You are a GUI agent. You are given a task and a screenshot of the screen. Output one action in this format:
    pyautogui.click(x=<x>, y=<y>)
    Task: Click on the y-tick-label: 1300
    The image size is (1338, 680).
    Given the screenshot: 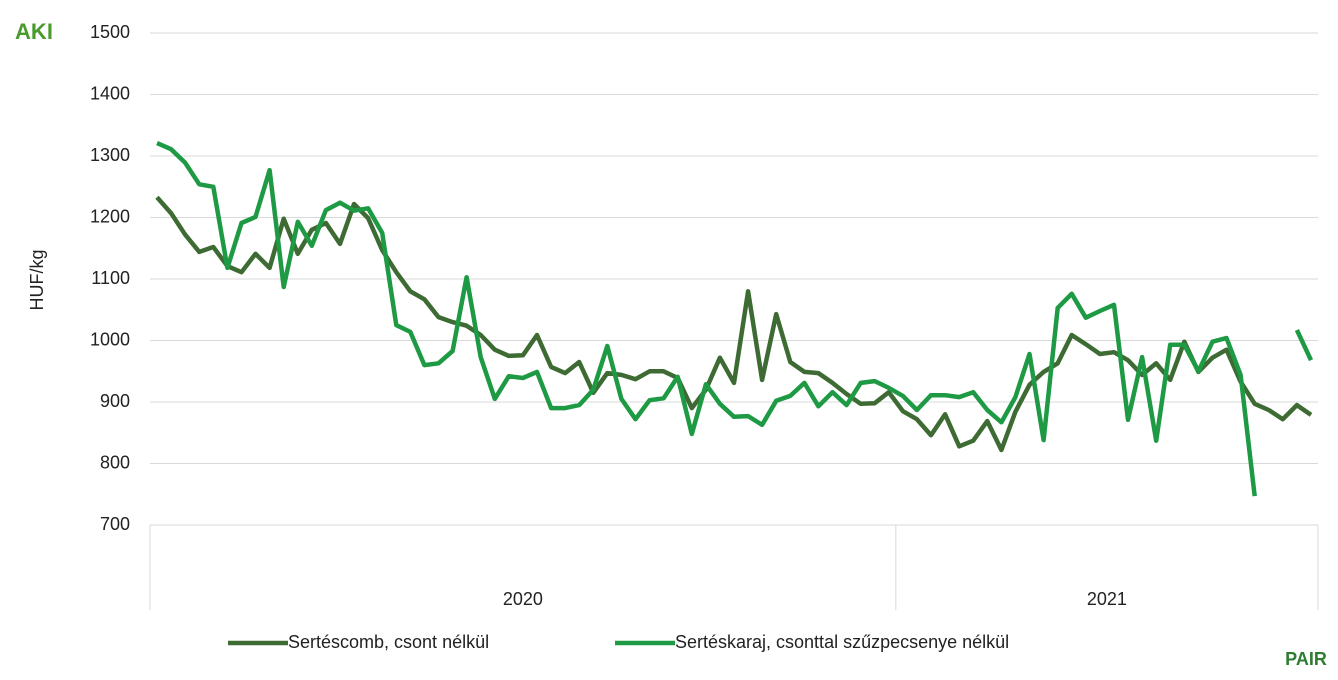 What is the action you would take?
    pyautogui.click(x=110, y=155)
    